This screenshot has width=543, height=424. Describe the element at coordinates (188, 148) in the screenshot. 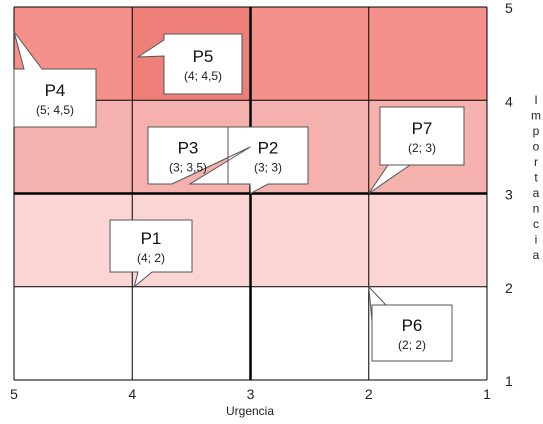

I see `callout-p3-name: P3` at that location.